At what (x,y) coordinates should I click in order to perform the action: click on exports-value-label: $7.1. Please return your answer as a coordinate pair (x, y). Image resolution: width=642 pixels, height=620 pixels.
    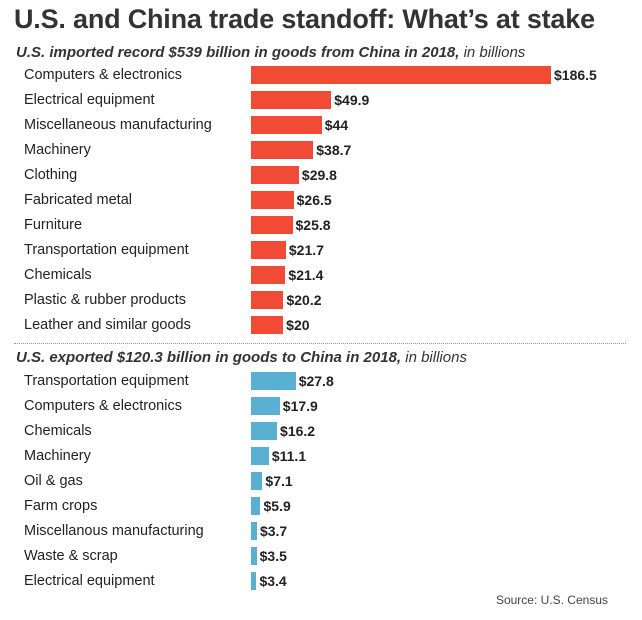
    Looking at the image, I should click on (279, 481).